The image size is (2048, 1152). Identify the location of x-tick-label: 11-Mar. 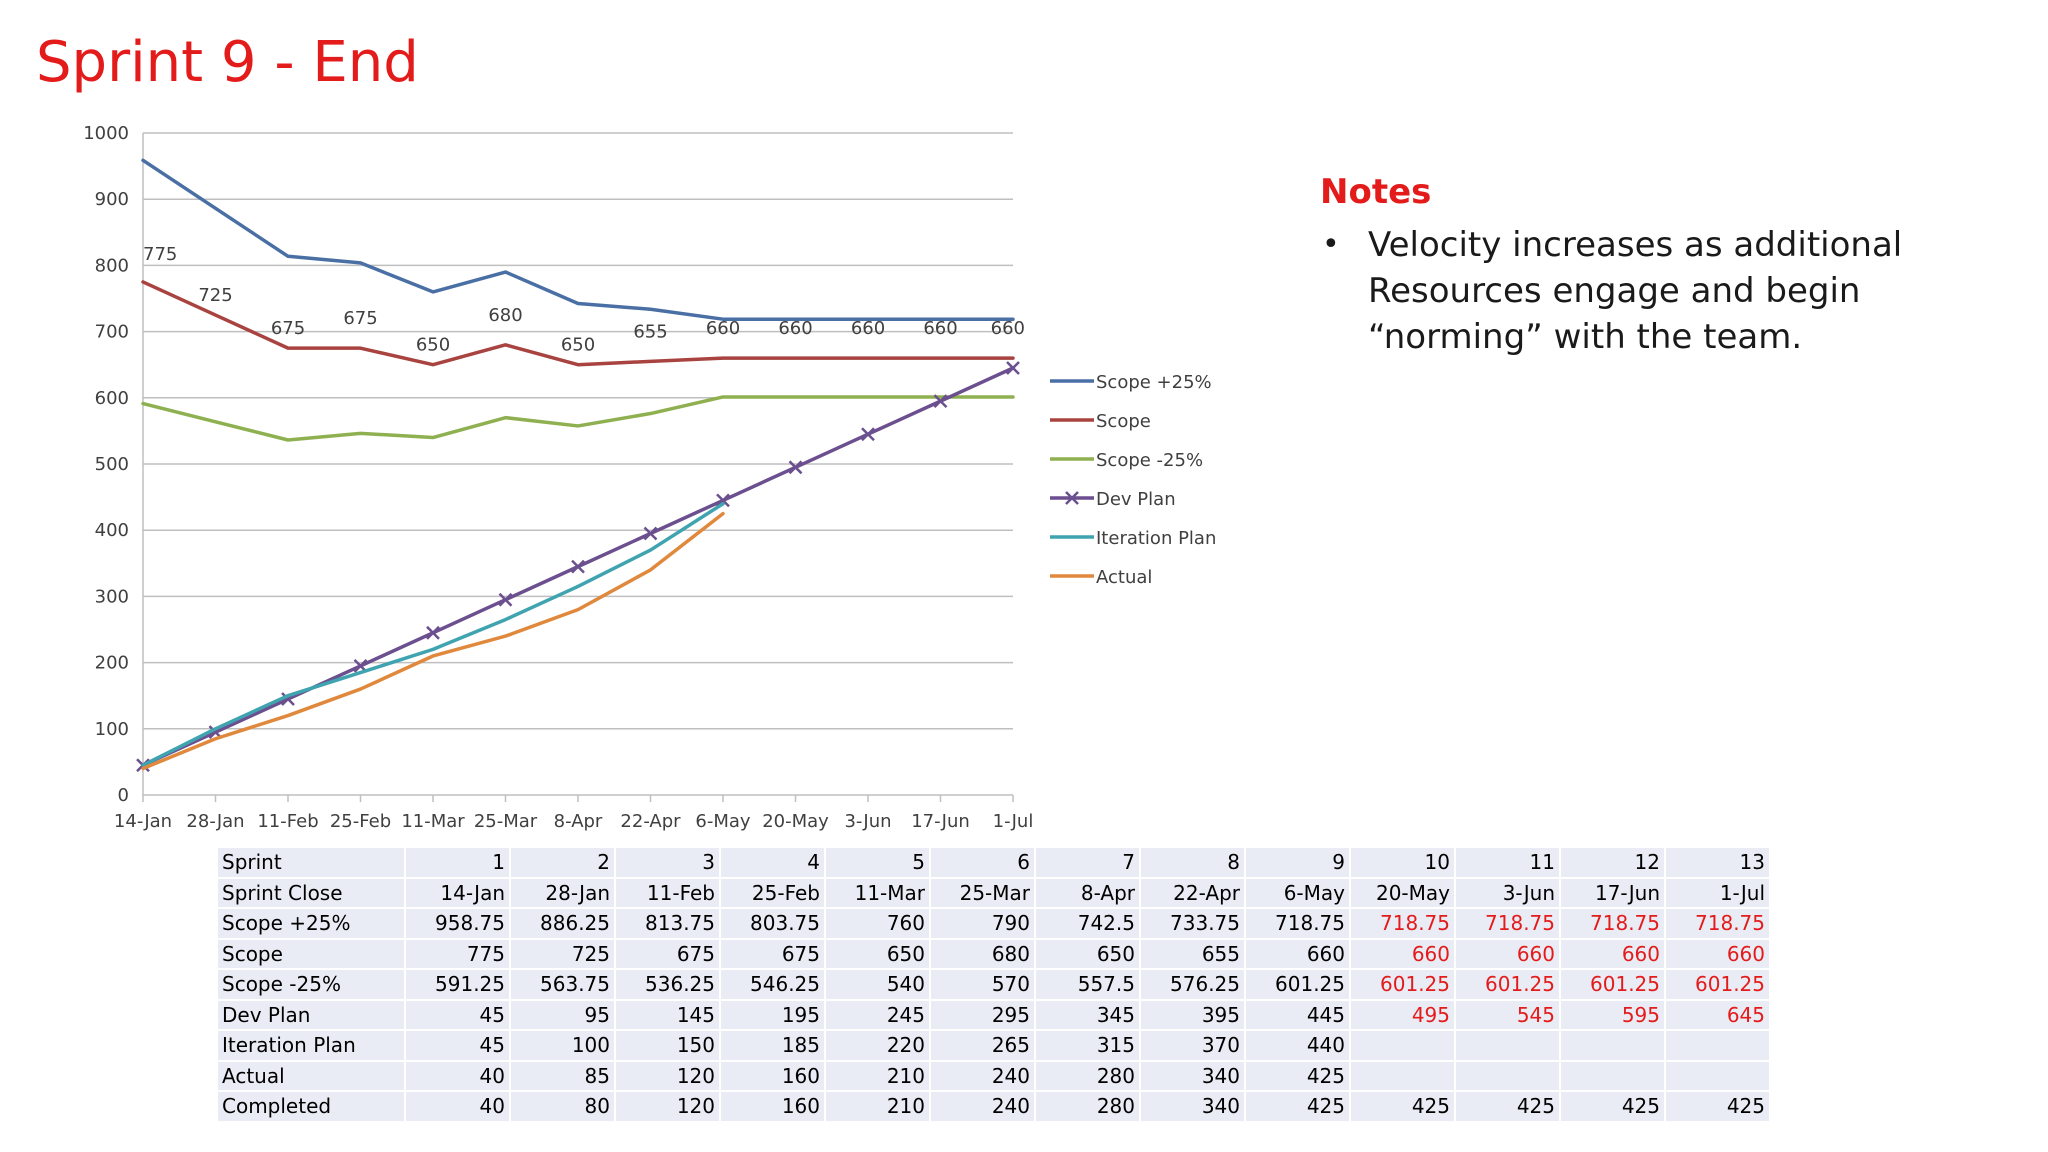
(433, 821).